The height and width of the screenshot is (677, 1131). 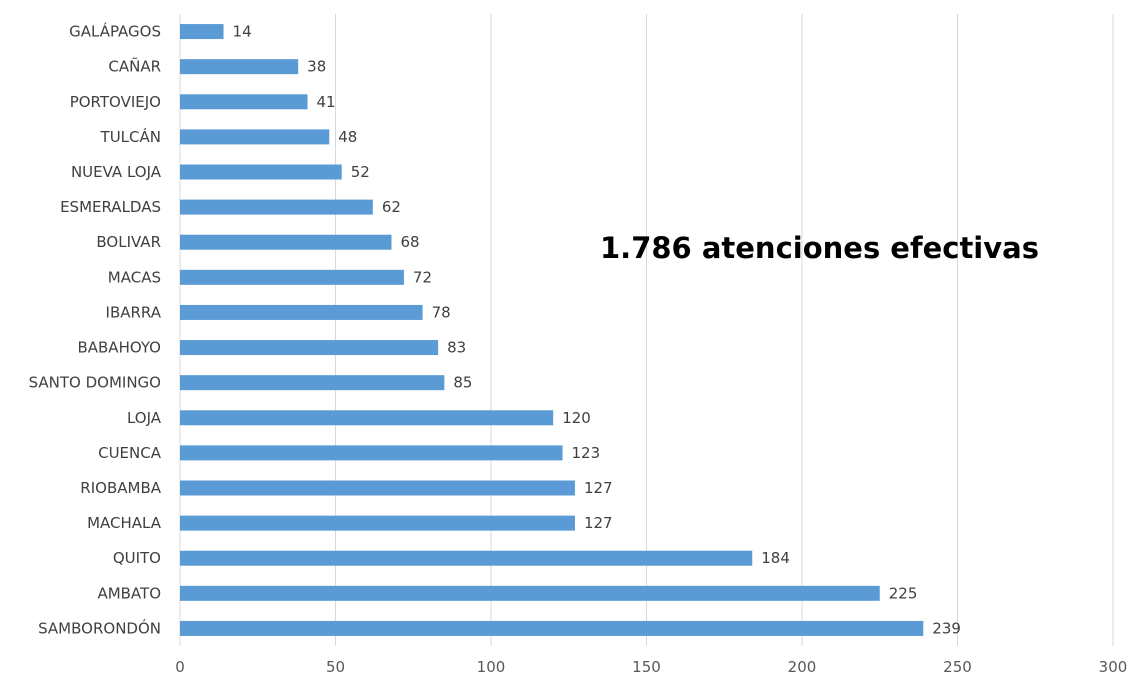 What do you see at coordinates (391, 207) in the screenshot?
I see `value-label: 62` at bounding box center [391, 207].